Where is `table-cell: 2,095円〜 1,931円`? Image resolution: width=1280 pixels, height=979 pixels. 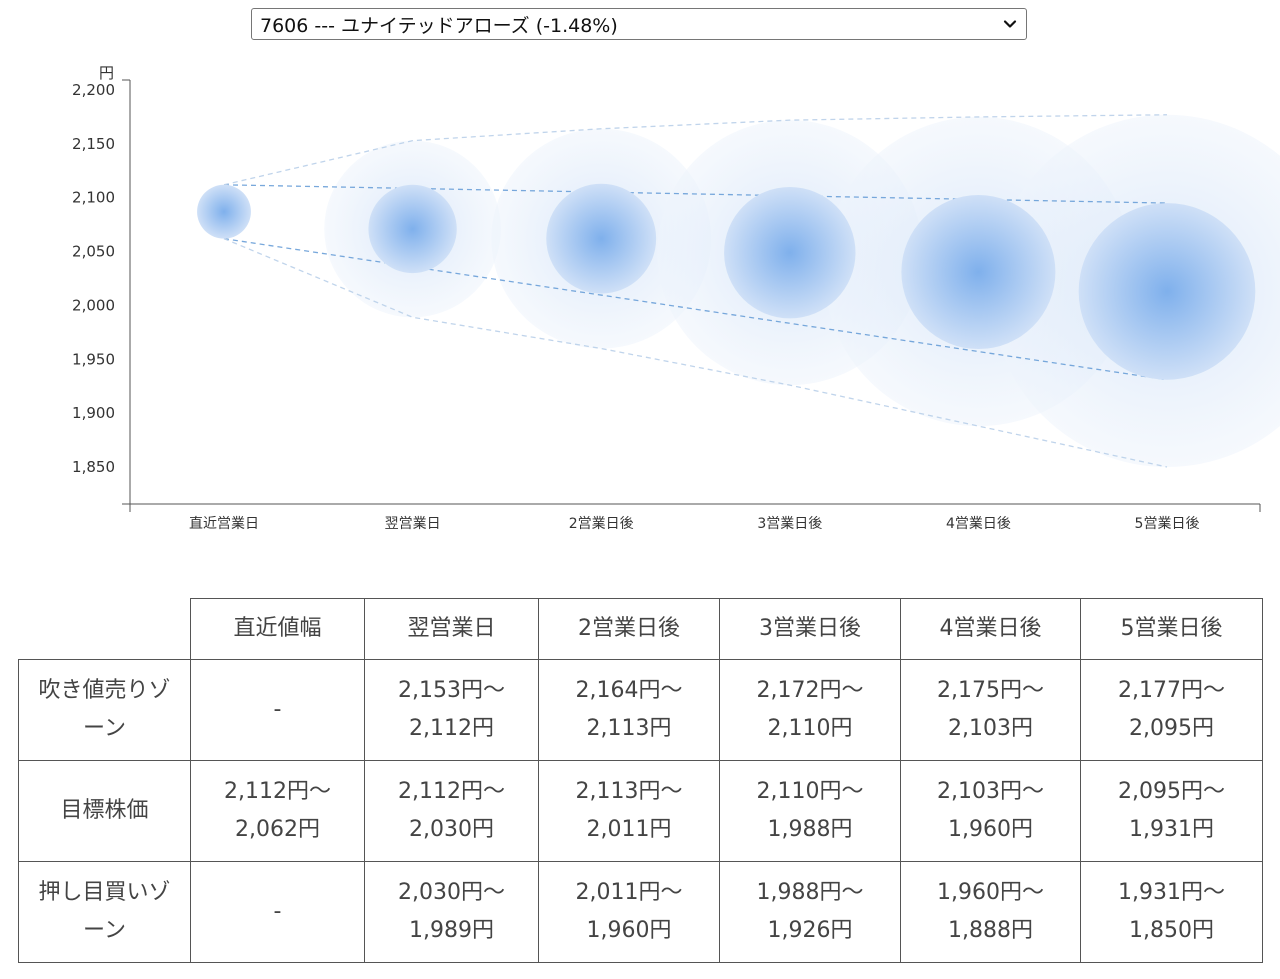 table-cell: 2,095円〜 1,931円 is located at coordinates (1171, 811).